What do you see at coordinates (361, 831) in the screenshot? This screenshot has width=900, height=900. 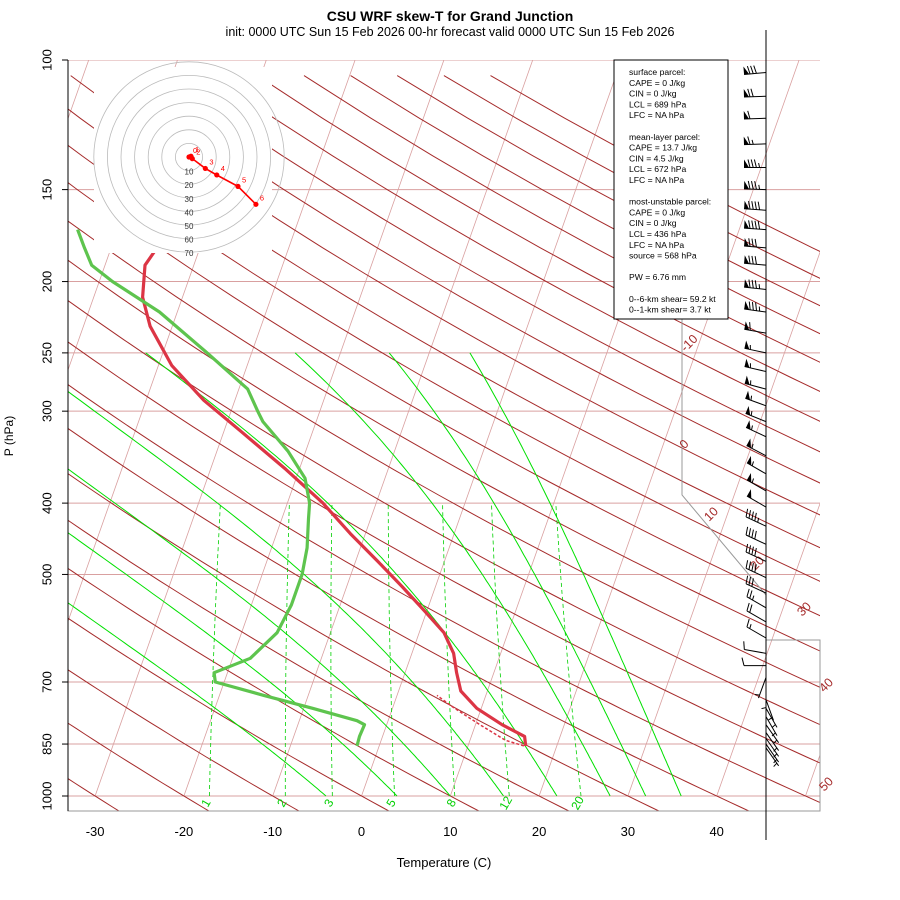 I see `x-tick-label: 0` at bounding box center [361, 831].